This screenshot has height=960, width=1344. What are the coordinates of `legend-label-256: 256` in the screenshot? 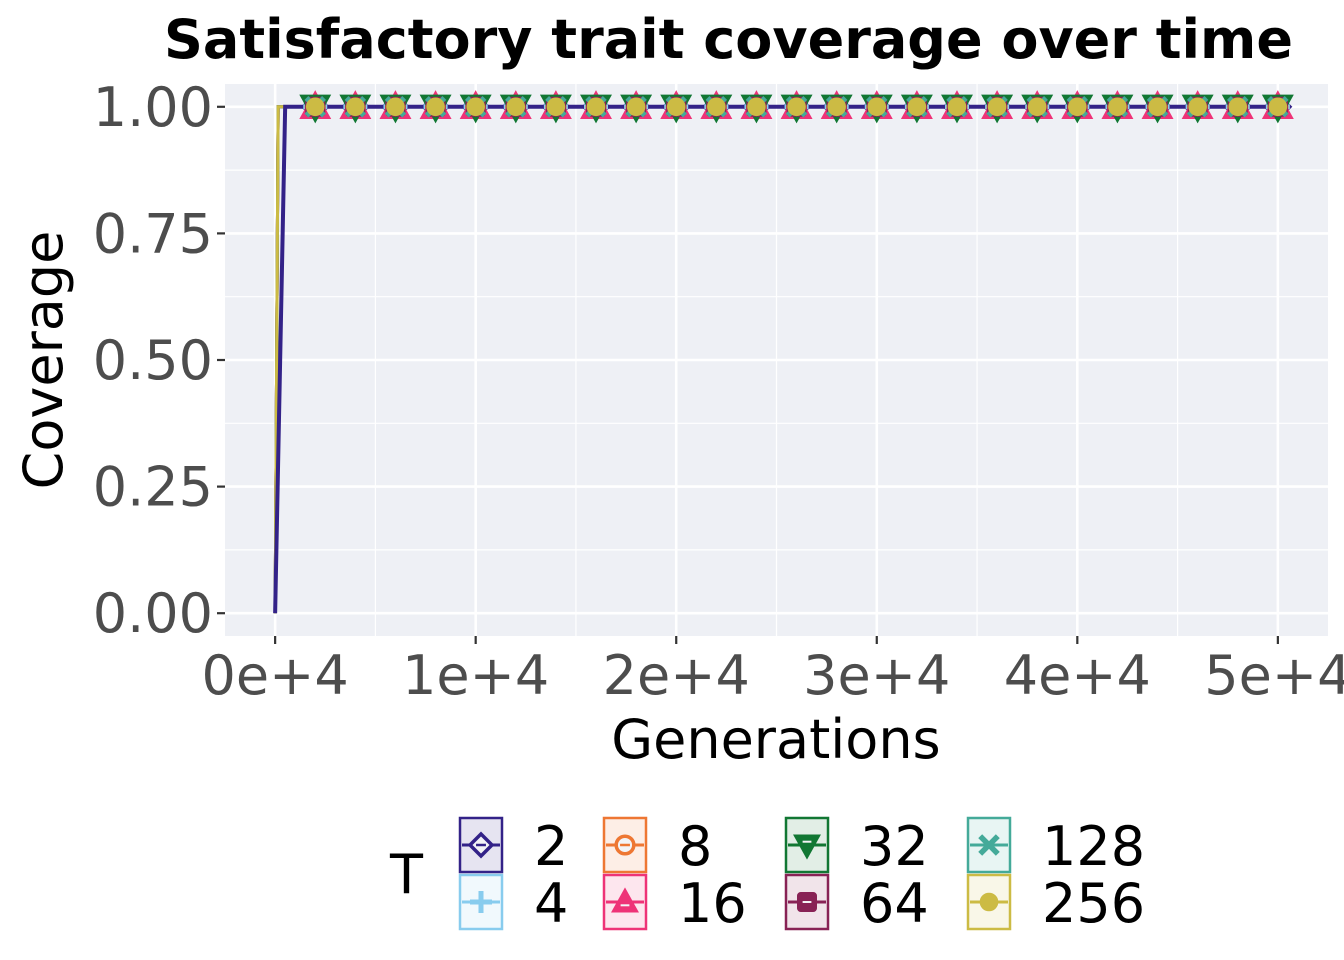 It's located at (1093, 903).